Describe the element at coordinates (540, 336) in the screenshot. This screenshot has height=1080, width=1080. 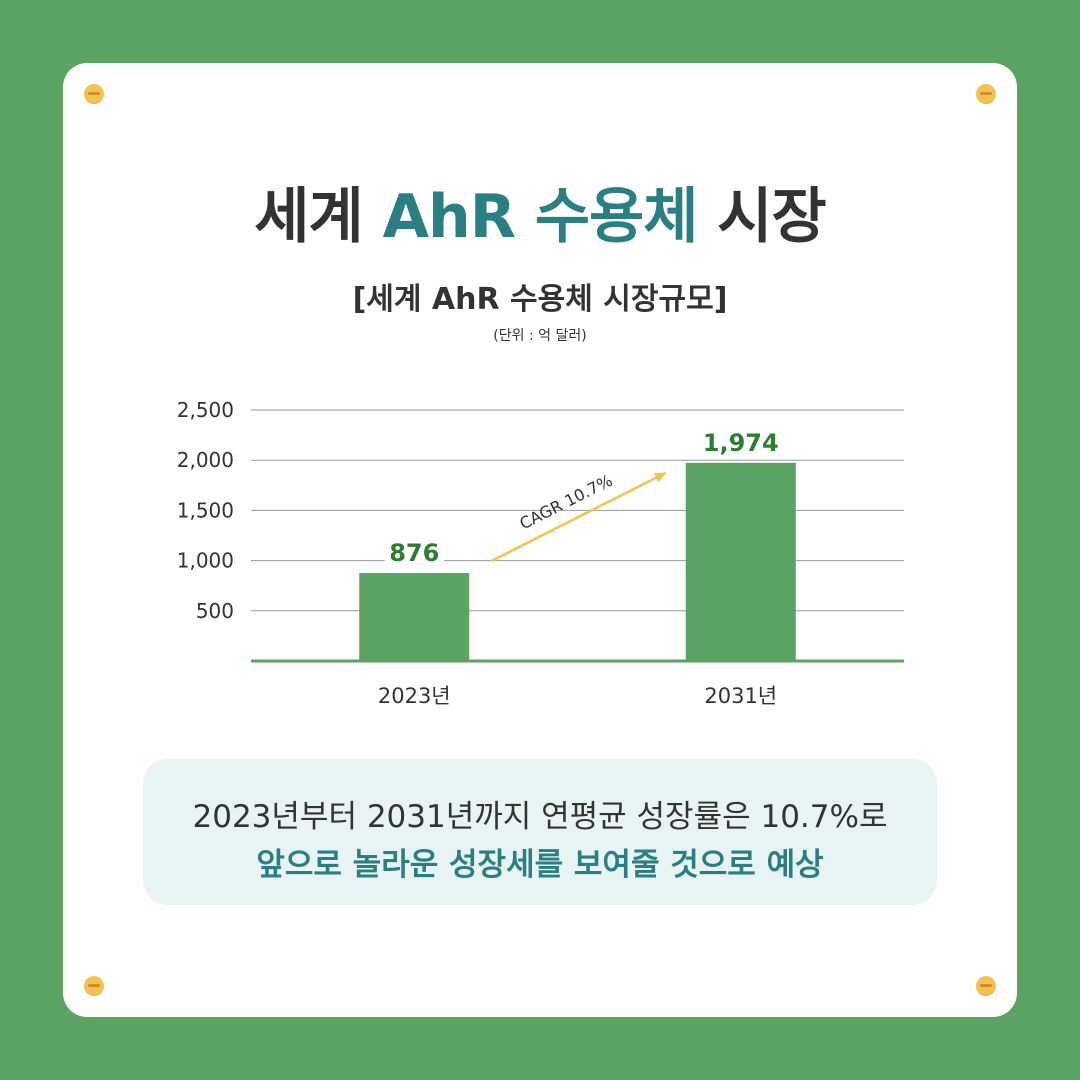
I see `chart-unit: (단위 : 억 달러)` at that location.